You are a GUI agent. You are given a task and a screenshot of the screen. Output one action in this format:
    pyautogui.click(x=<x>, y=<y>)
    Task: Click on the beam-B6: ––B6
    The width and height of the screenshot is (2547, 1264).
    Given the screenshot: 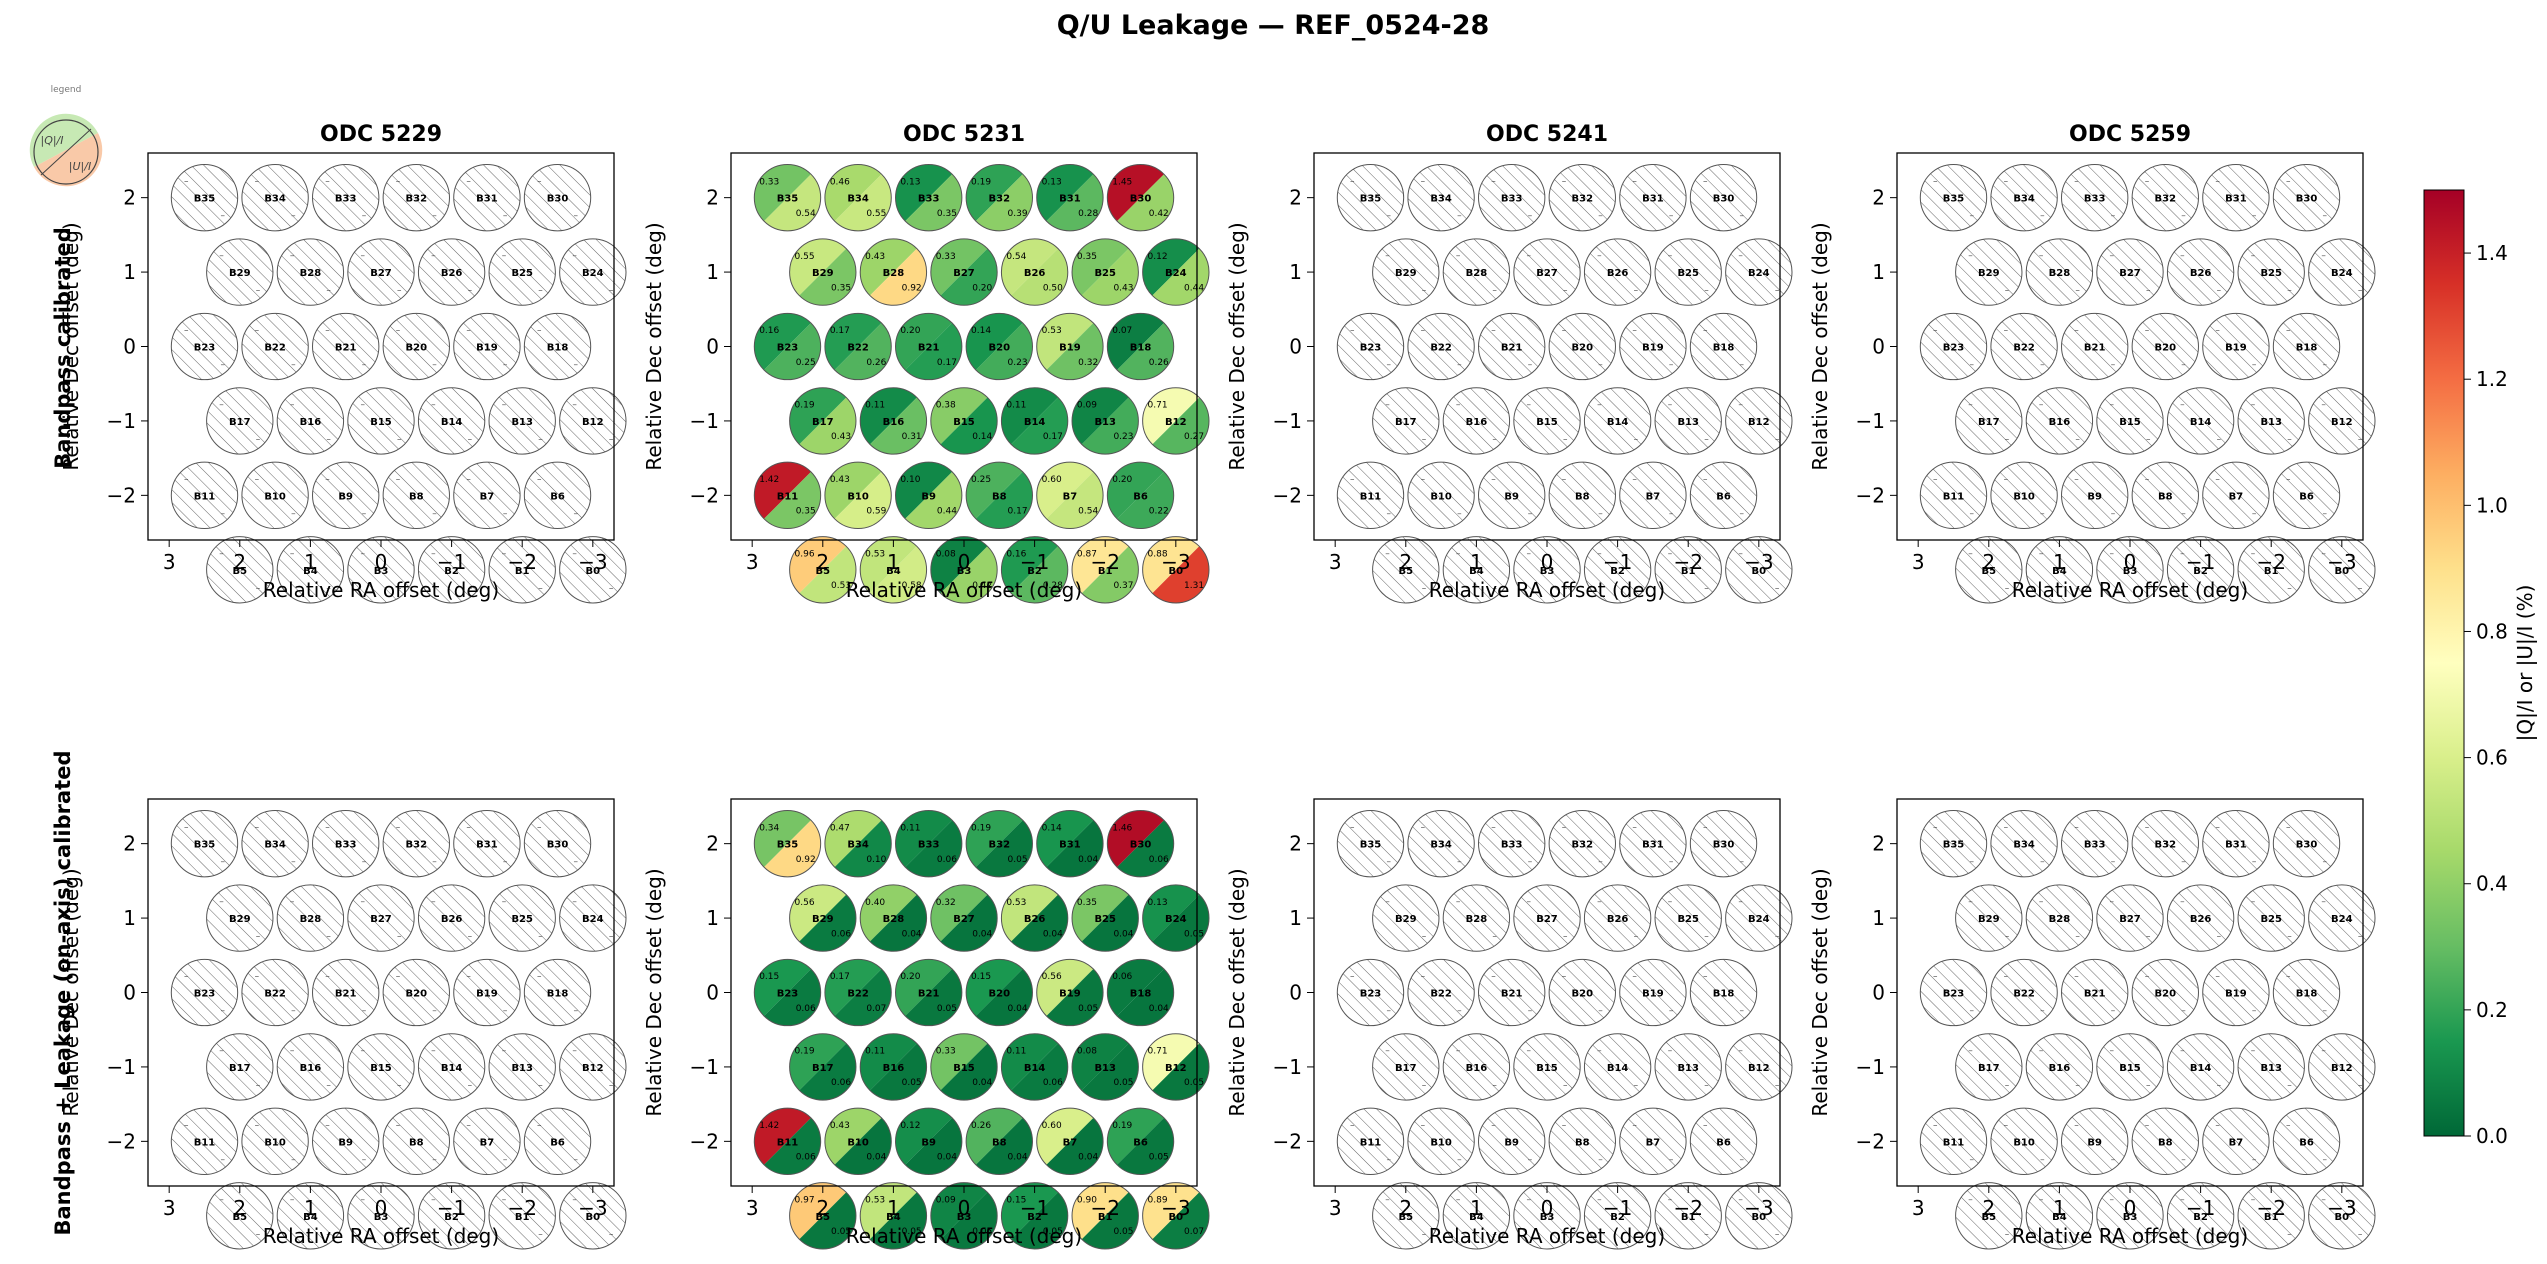 What is the action you would take?
    pyautogui.click(x=557, y=495)
    